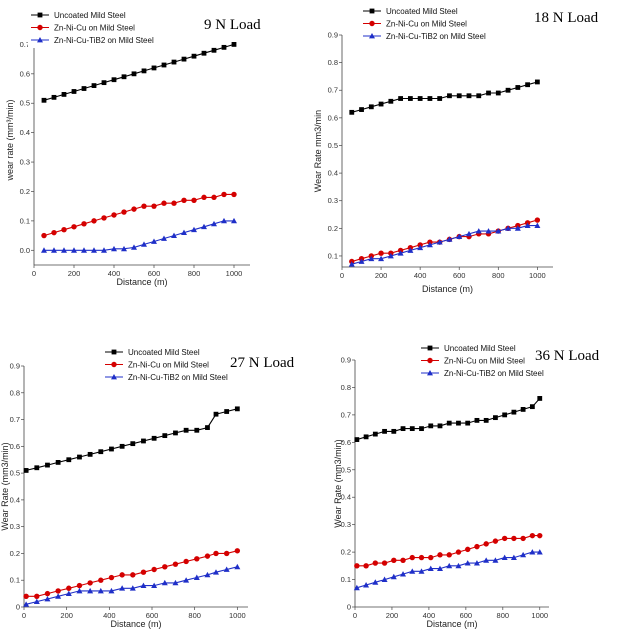 The width and height of the screenshot is (620, 631). What do you see at coordinates (25, 191) in the screenshot?
I see `y-tick-label: 0.2` at bounding box center [25, 191].